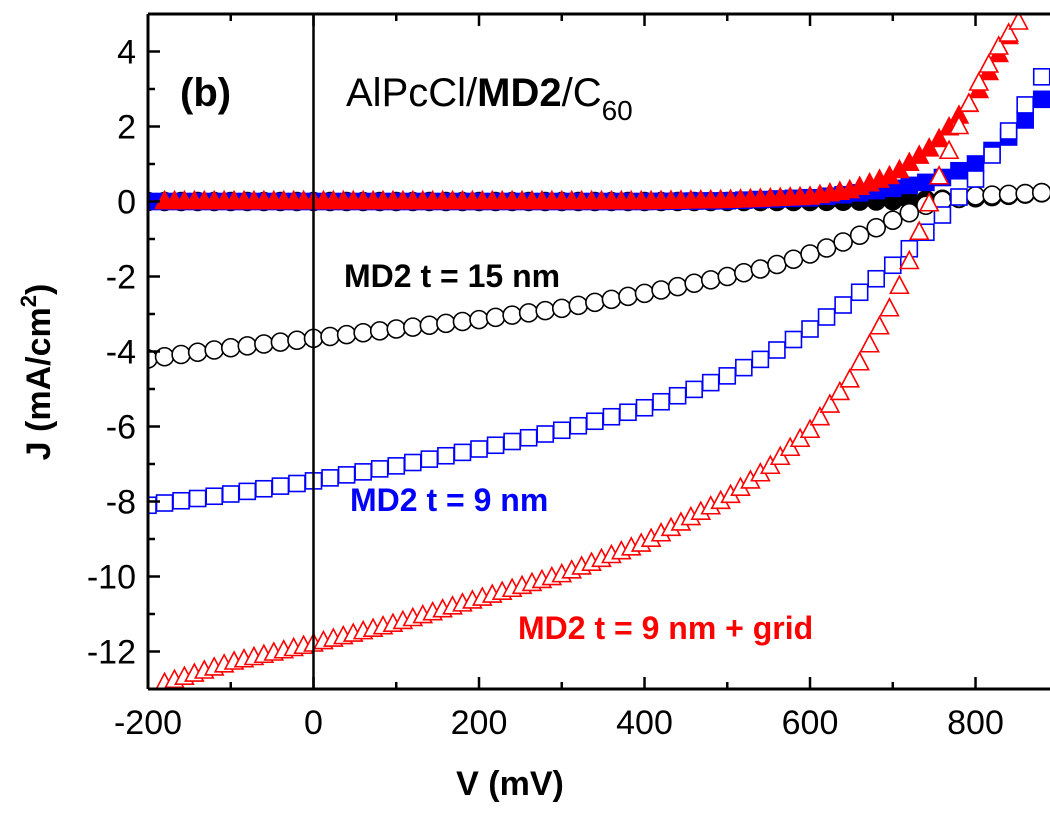 The height and width of the screenshot is (813, 1050). Describe the element at coordinates (479, 723) in the screenshot. I see `x-tick-label-2: 200` at that location.